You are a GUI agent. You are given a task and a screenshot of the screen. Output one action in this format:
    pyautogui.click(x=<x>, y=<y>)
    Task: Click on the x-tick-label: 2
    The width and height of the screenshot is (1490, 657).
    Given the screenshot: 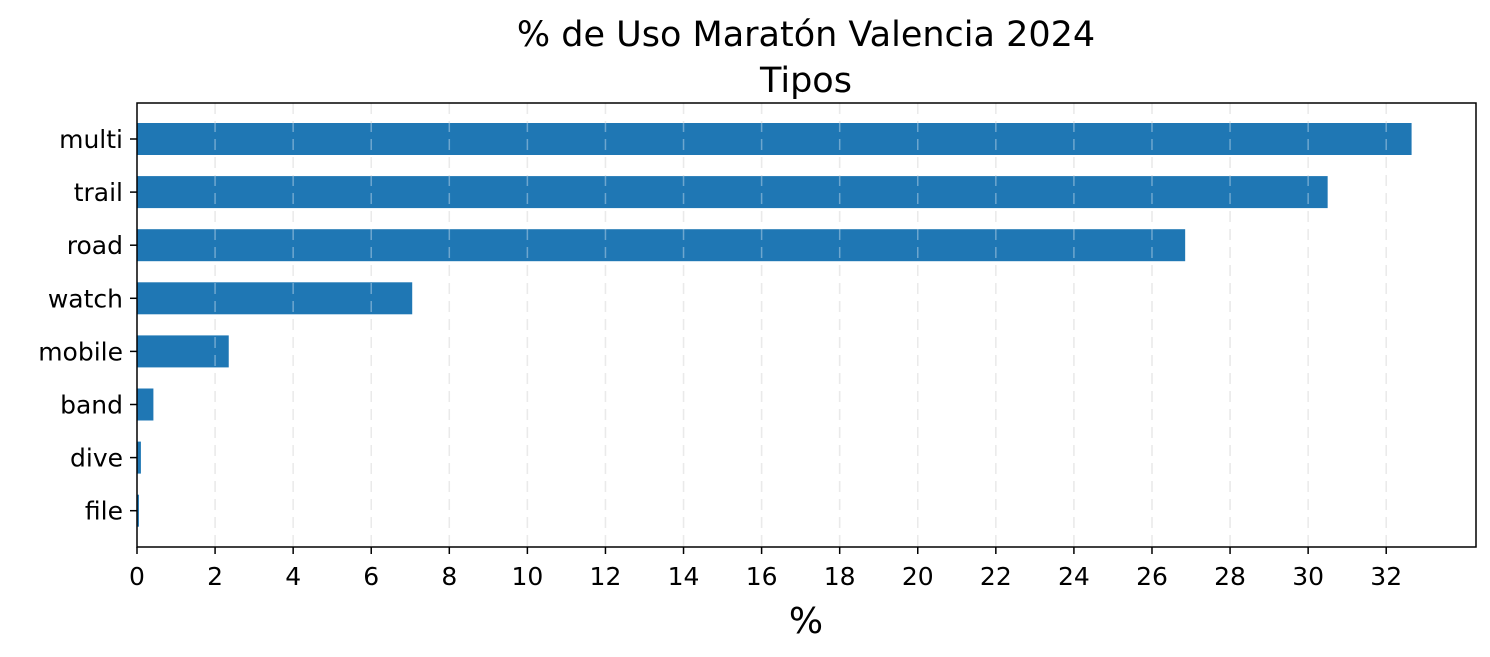 What is the action you would take?
    pyautogui.click(x=215, y=576)
    